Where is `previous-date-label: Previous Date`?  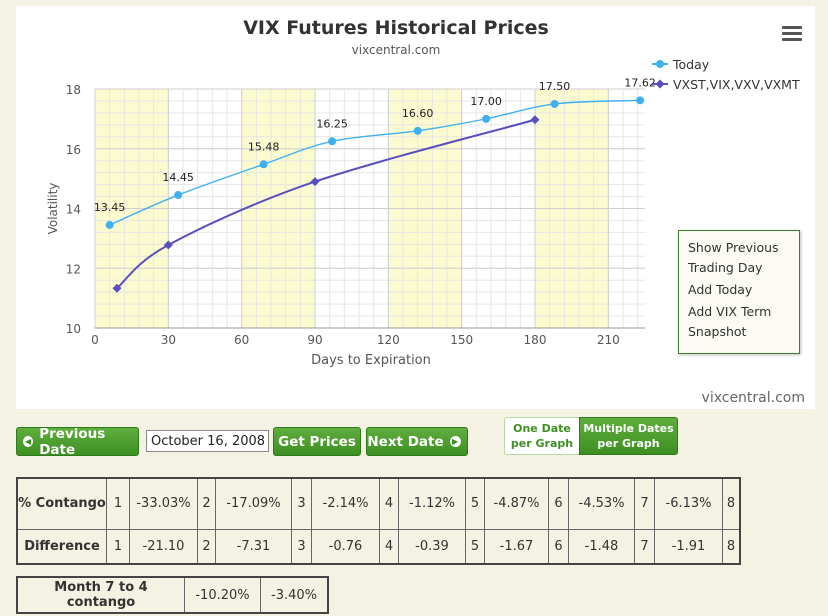
previous-date-label: Previous Date is located at coordinates (72, 441).